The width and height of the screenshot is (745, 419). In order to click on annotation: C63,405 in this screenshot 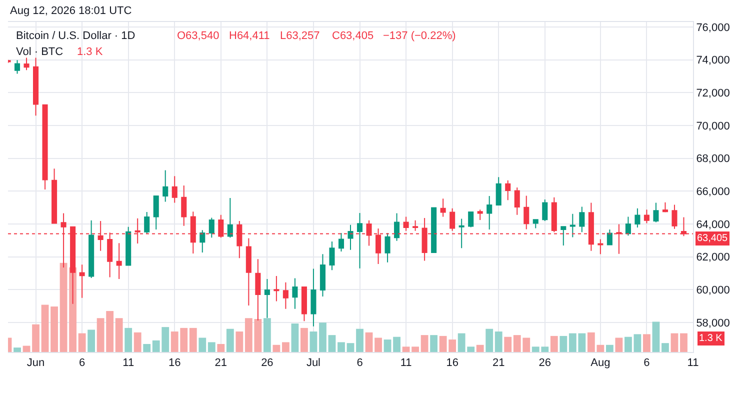, I will do `click(353, 36)`.